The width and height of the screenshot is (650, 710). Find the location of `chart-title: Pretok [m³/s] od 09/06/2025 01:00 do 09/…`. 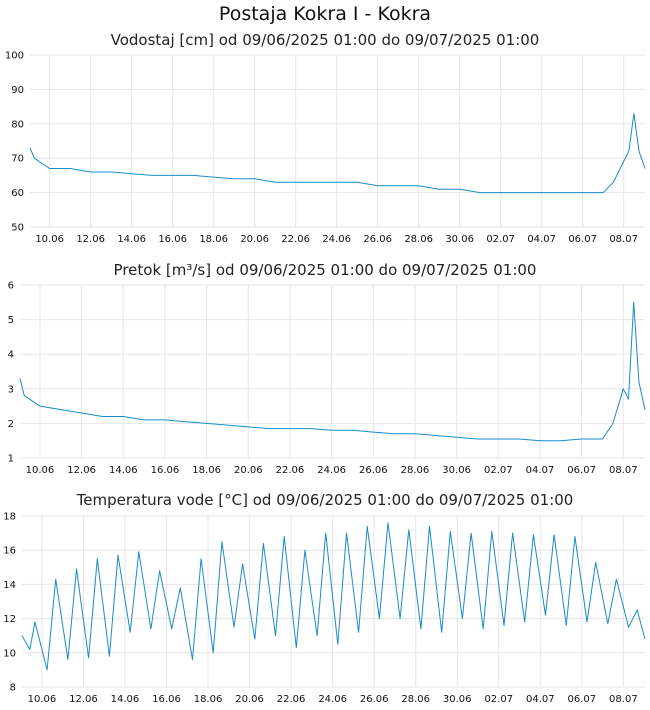

chart-title: Pretok [m³/s] od 09/06/2025 01:00 do 09/… is located at coordinates (325, 270).